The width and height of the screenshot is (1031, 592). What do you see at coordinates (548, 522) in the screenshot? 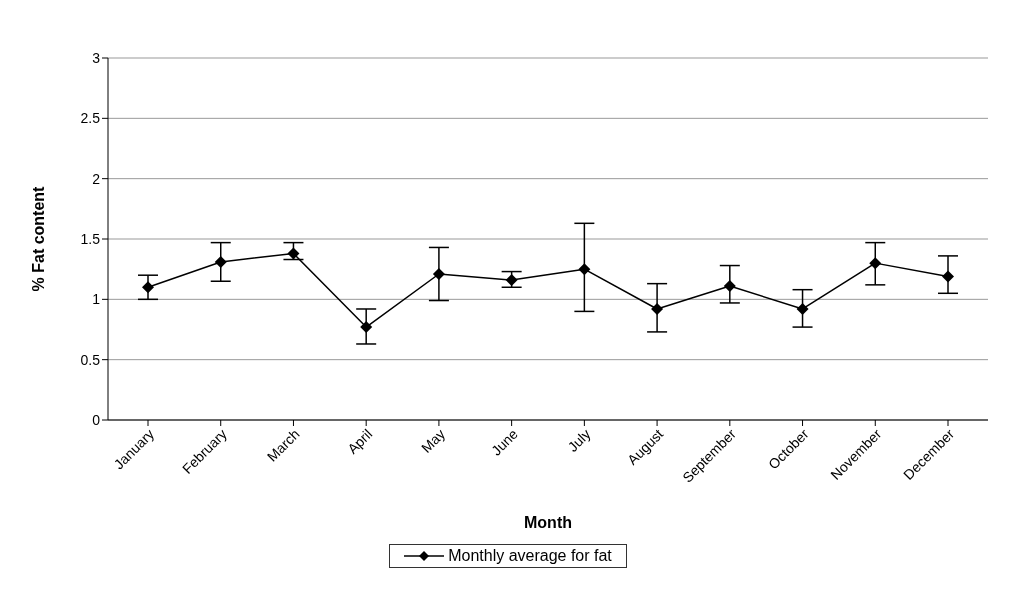
I see `x-axis-title: Month` at bounding box center [548, 522].